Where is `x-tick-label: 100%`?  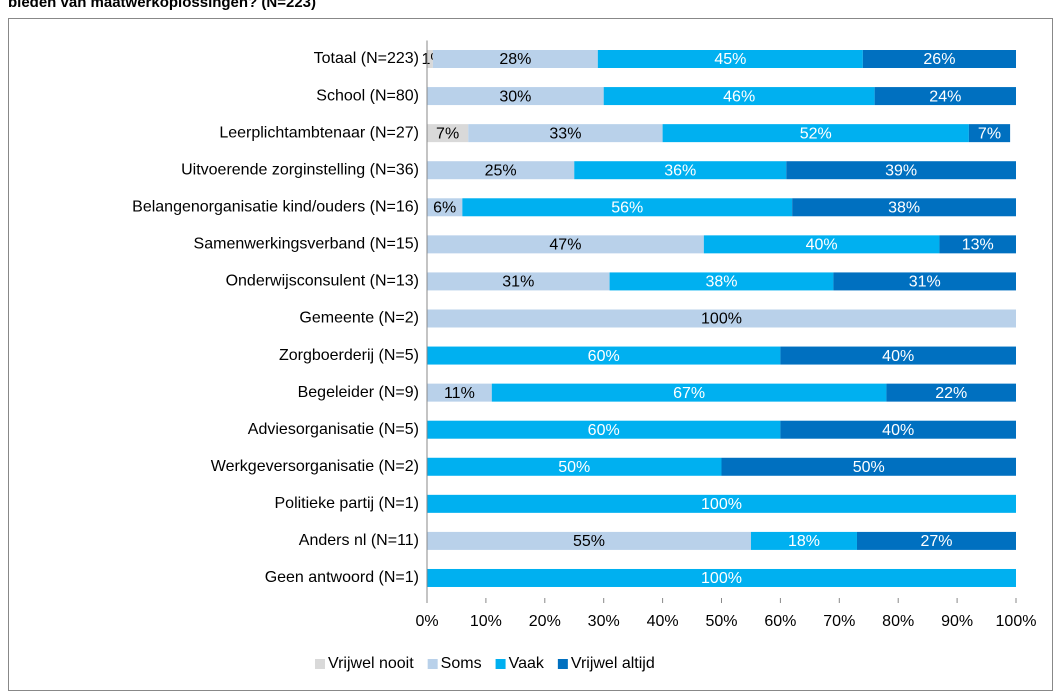
x-tick-label: 100% is located at coordinates (1016, 621).